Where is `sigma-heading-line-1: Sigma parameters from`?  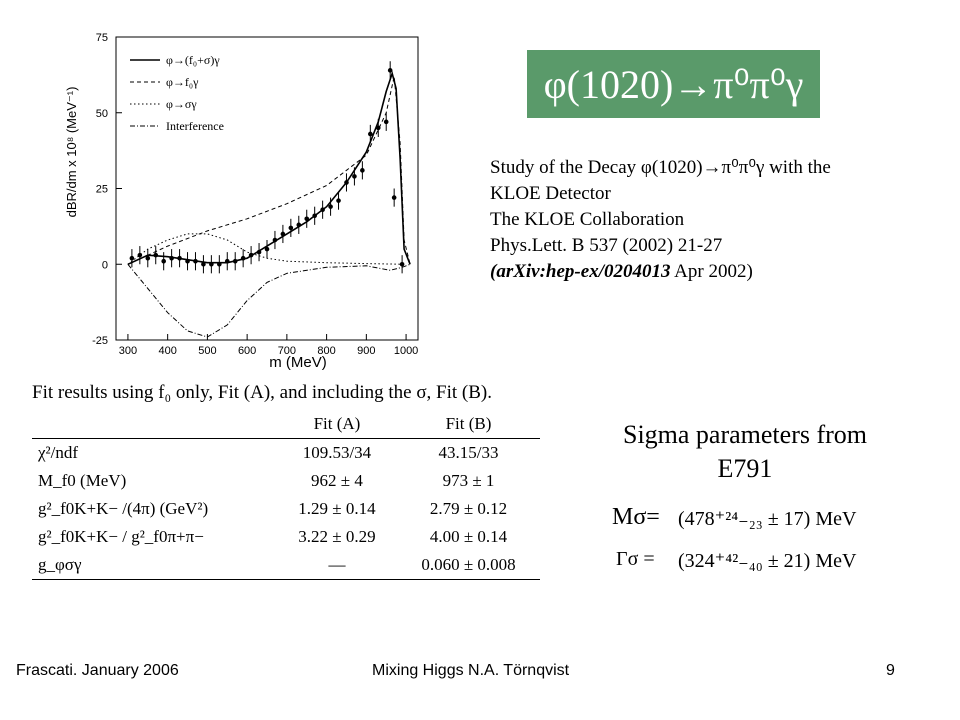
sigma-heading-line-1: Sigma parameters from is located at coordinates (745, 434).